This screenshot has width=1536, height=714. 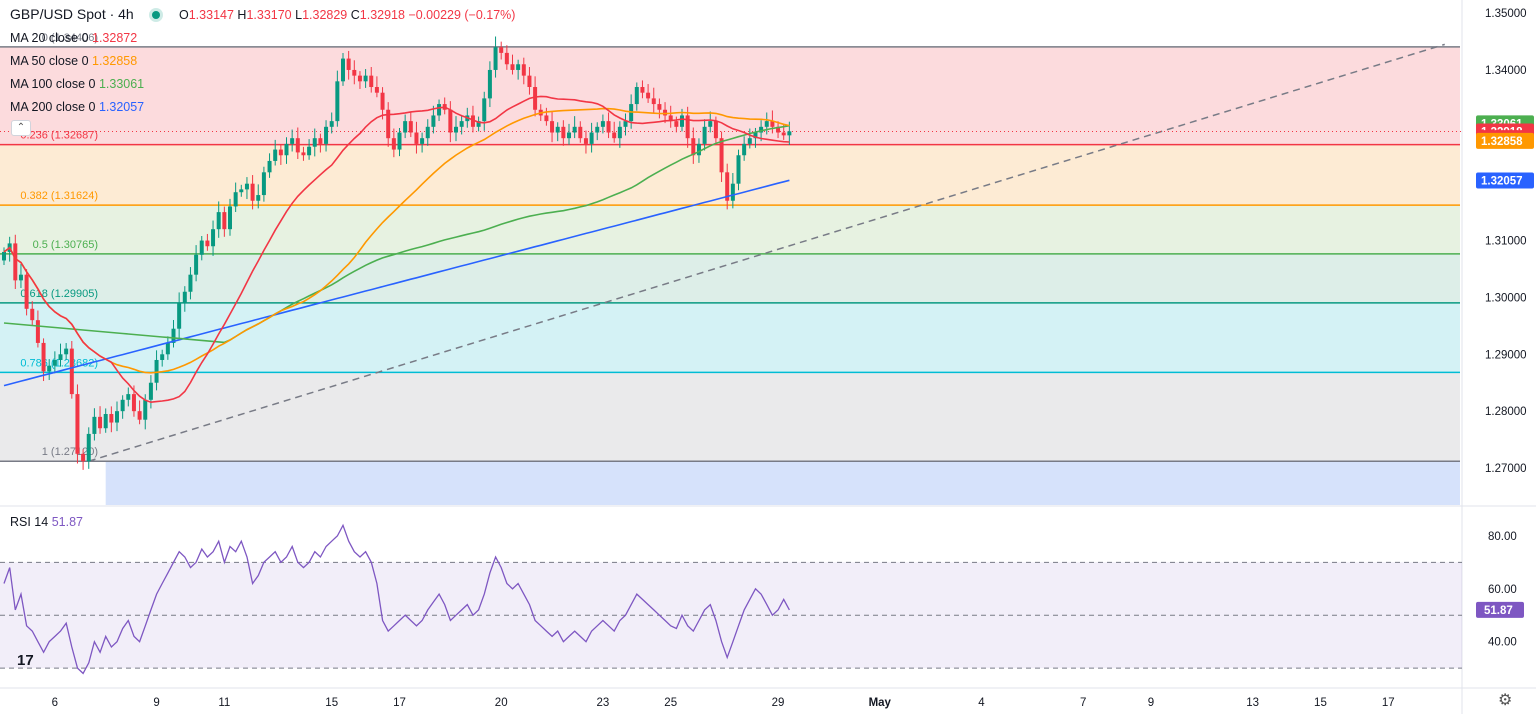 I want to click on price-tick-label: 1.34000, so click(x=1506, y=71).